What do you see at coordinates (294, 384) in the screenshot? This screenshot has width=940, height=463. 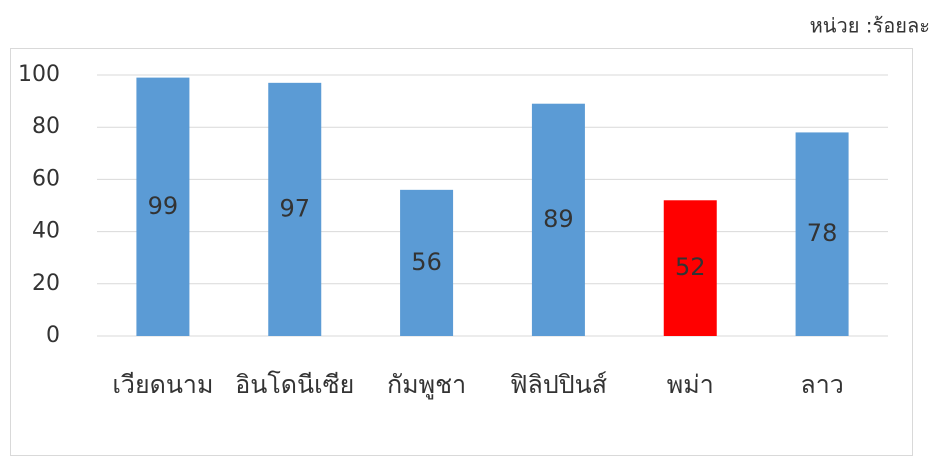 I see `x-tick-label: อินโดนีเซีย` at bounding box center [294, 384].